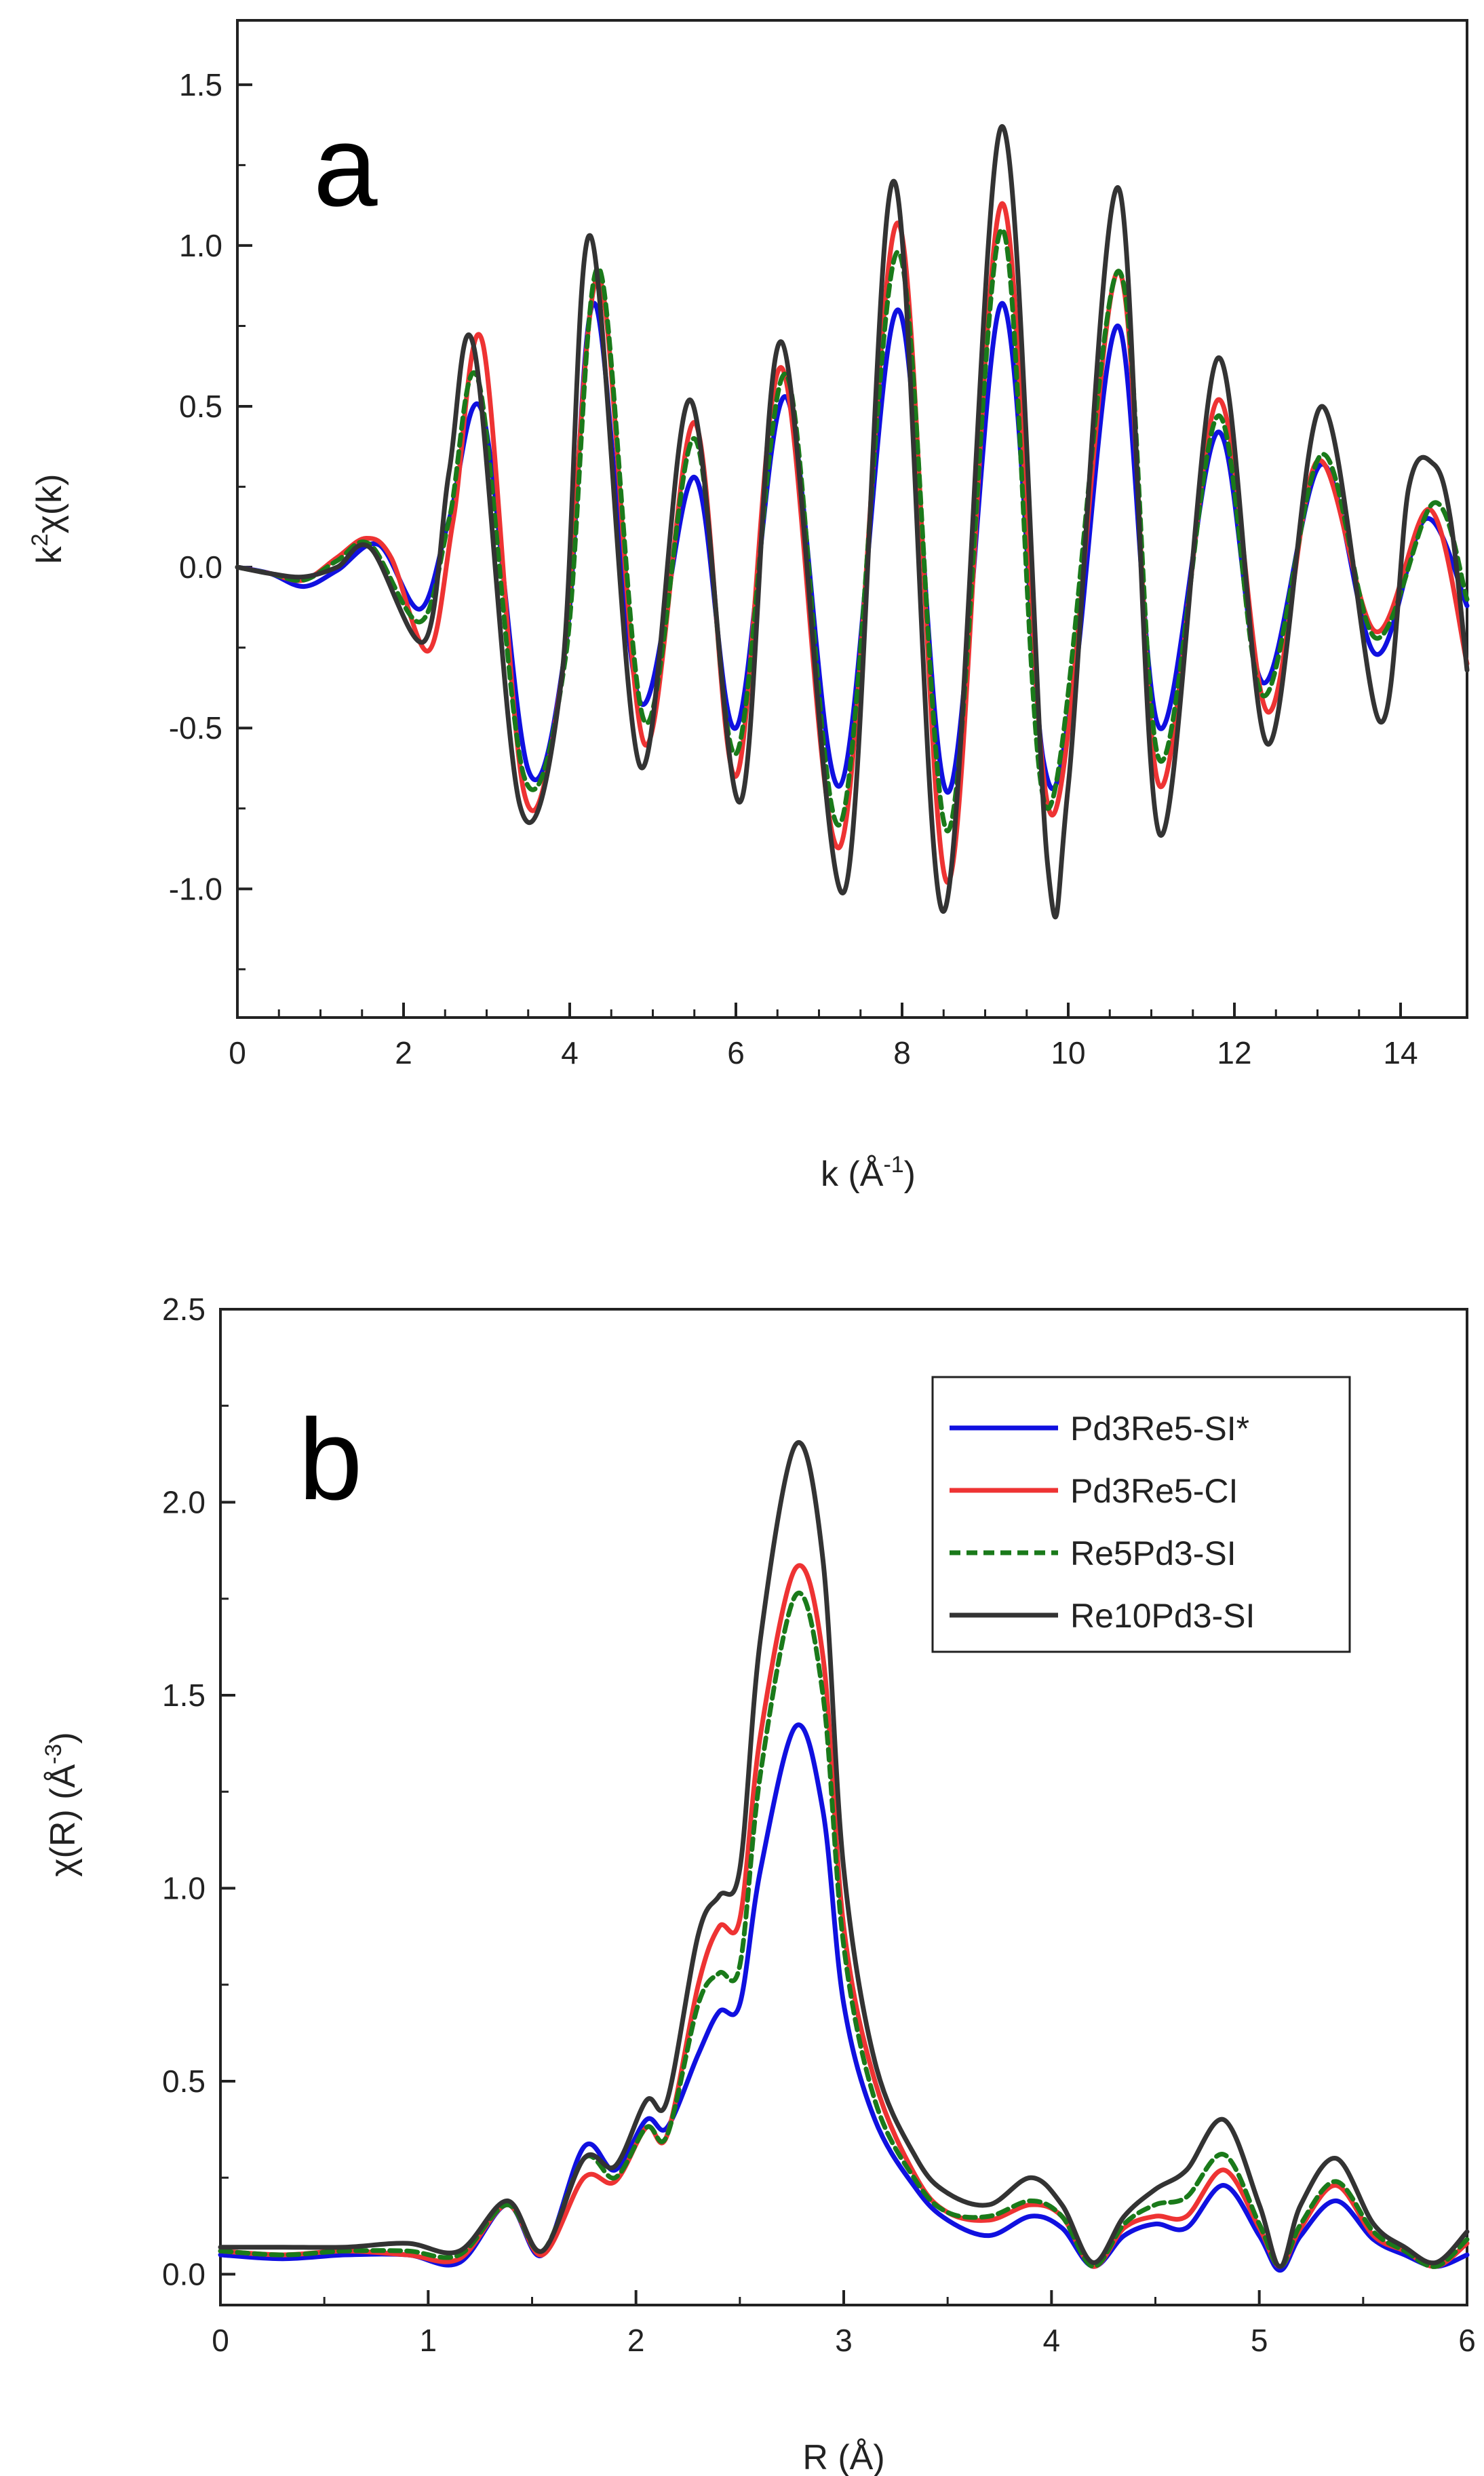  What do you see at coordinates (198, 1791) in the screenshot?
I see `panel-b-y-ticks: 0.0 0.5 1.0 1.5 2.0 2.5` at bounding box center [198, 1791].